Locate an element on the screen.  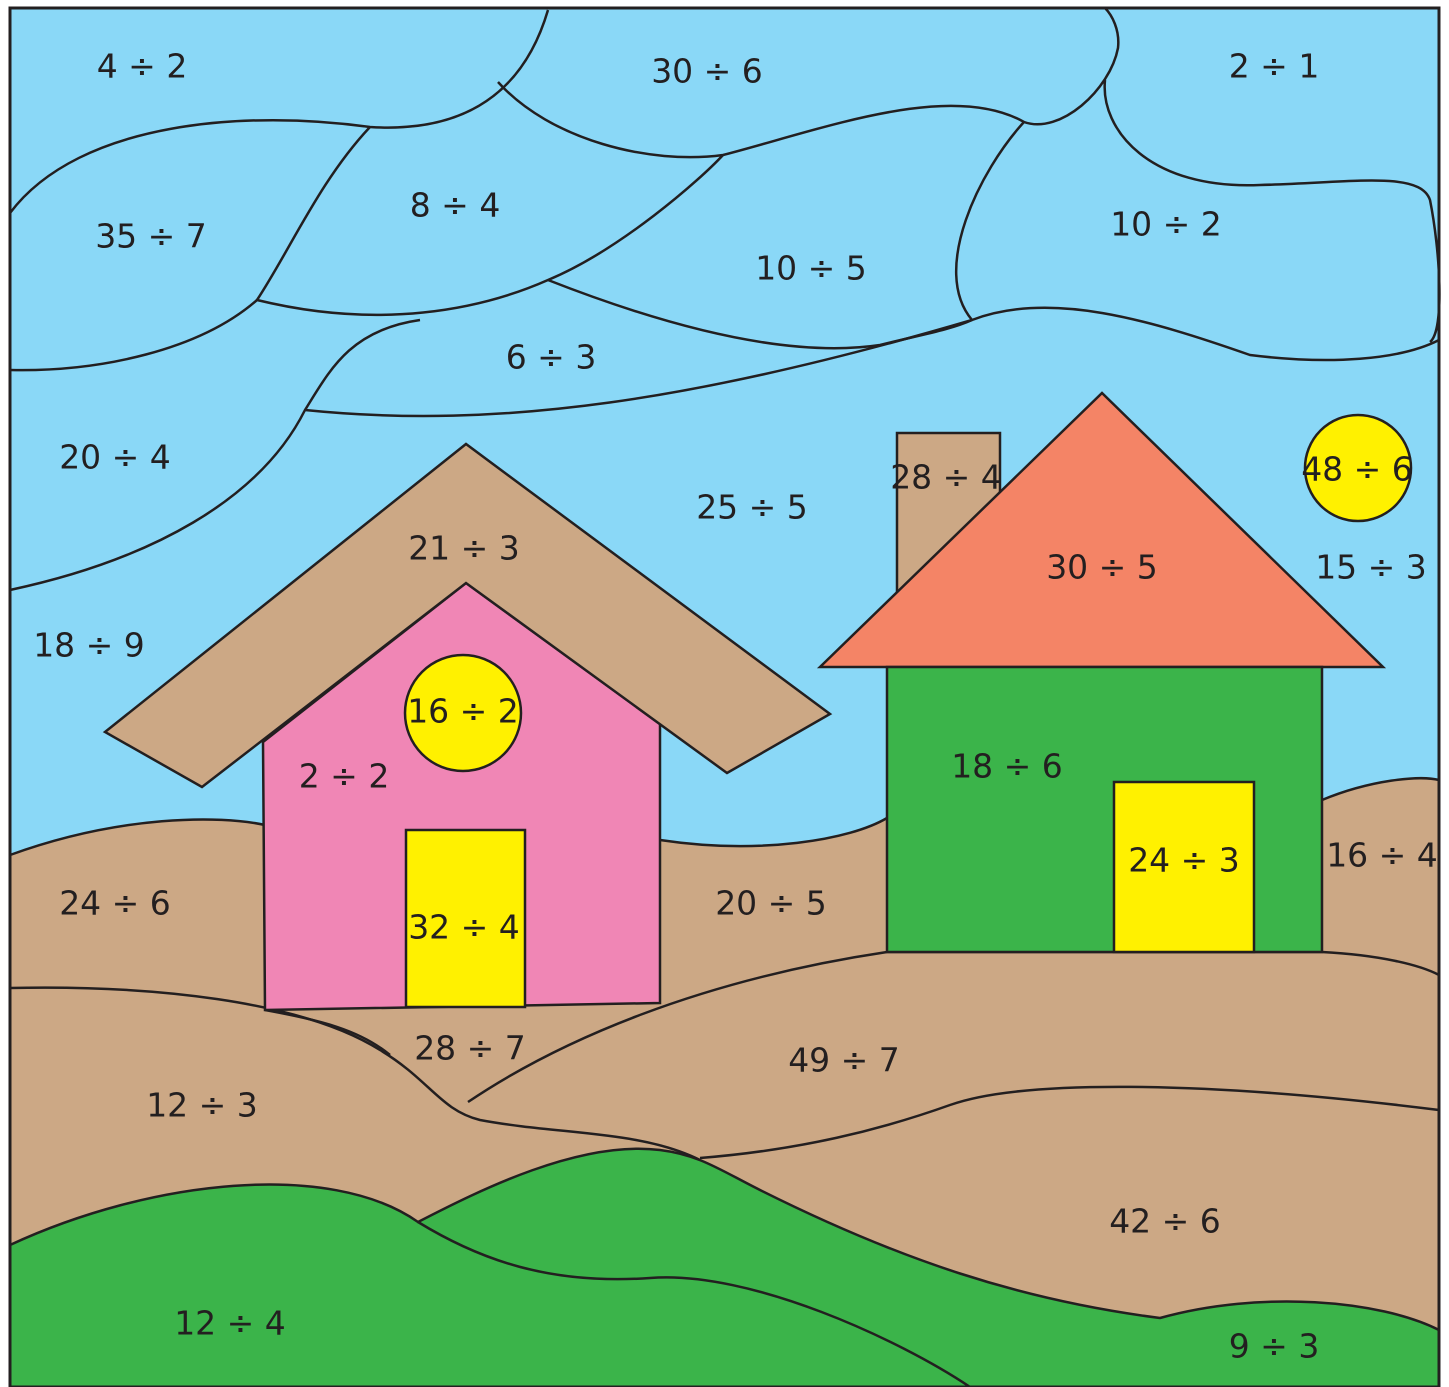
green-house is located at coordinates (1104, 809).